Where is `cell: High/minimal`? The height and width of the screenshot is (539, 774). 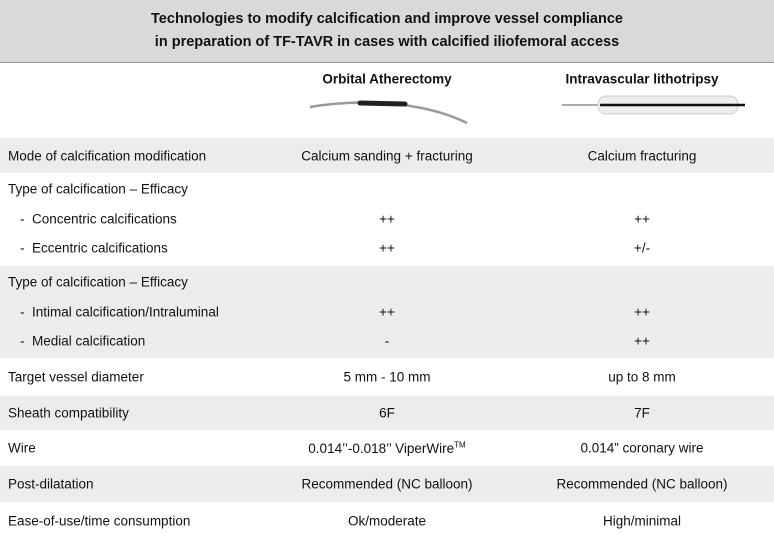
cell: High/minimal is located at coordinates (642, 520).